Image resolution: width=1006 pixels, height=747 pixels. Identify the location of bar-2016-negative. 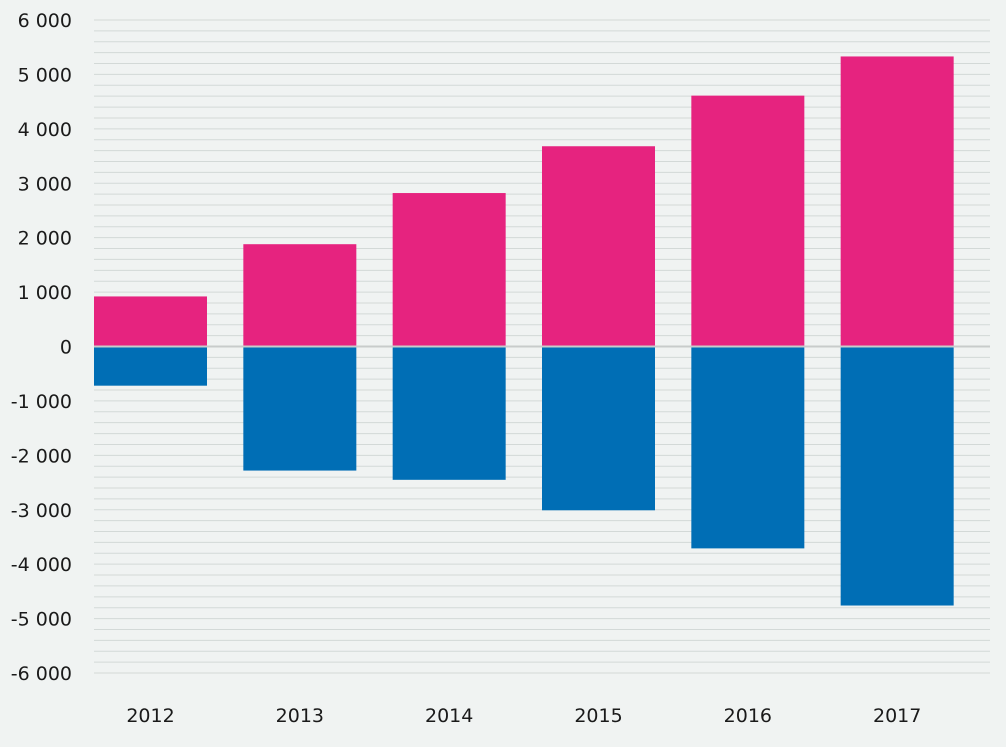
(748, 447).